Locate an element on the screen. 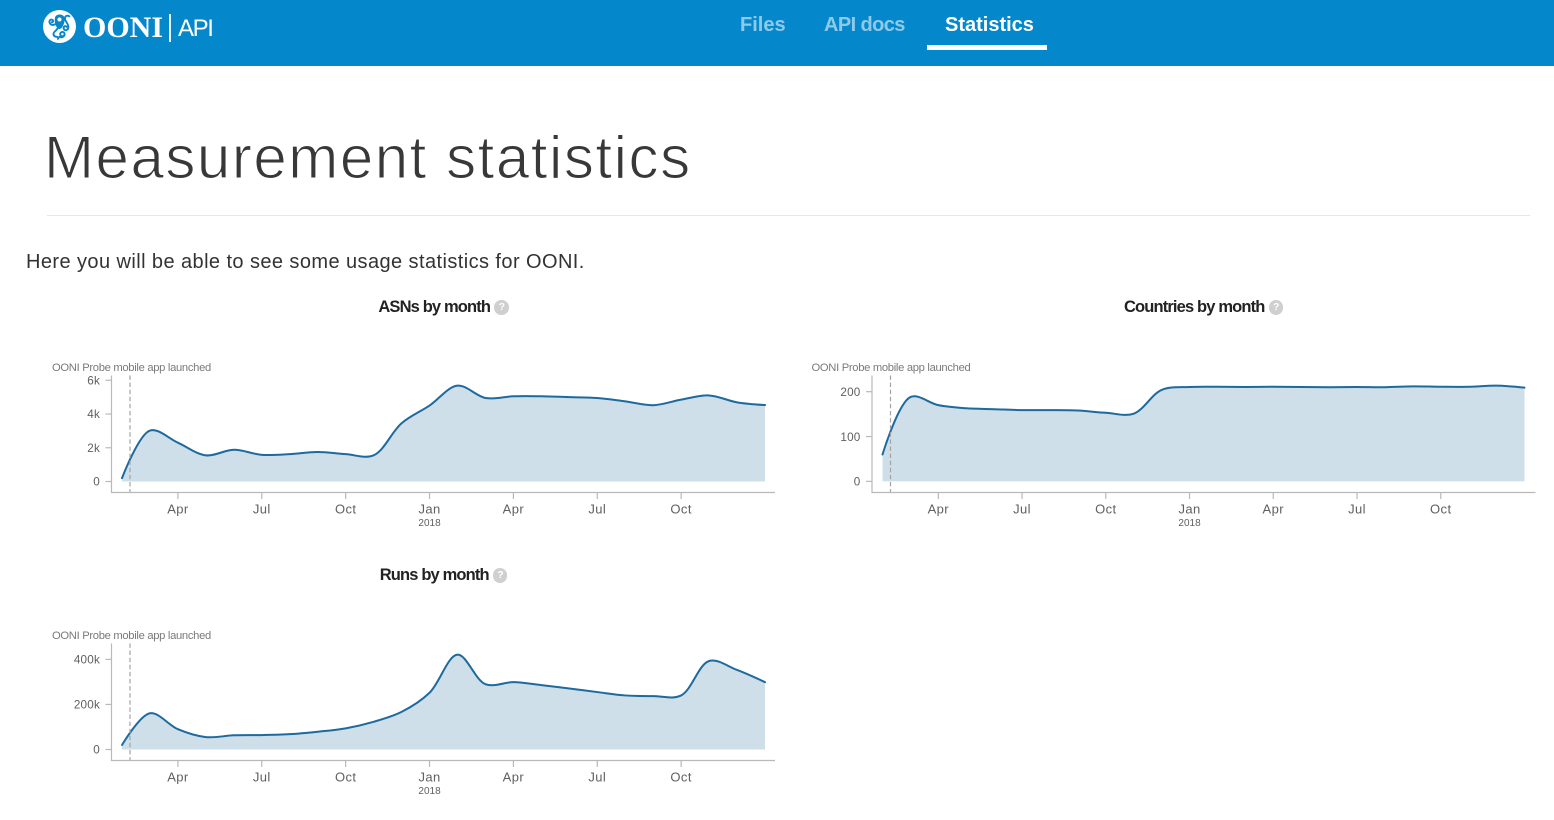 The image size is (1554, 820). svg-text: 200k is located at coordinates (87, 705).